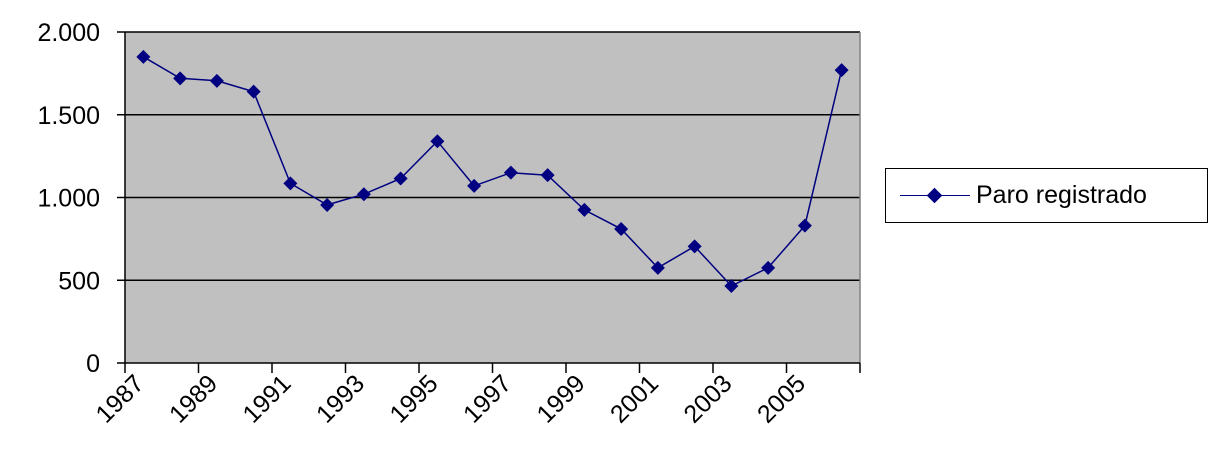  Describe the element at coordinates (487, 398) in the screenshot. I see `x-tick-label: 1997` at that location.